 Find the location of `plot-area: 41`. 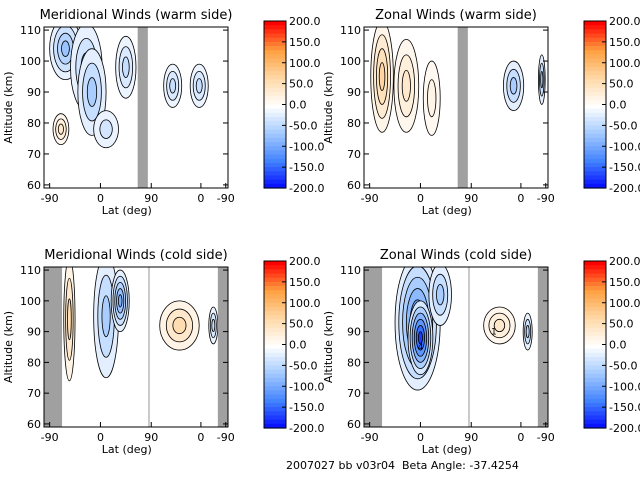

plot-area: 41 is located at coordinates (456, 347).